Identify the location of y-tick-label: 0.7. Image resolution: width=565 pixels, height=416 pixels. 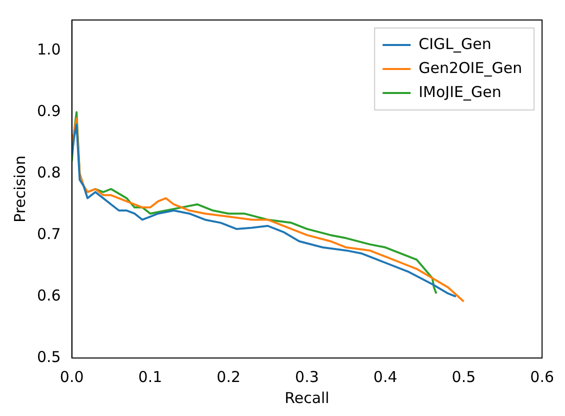
(48, 233).